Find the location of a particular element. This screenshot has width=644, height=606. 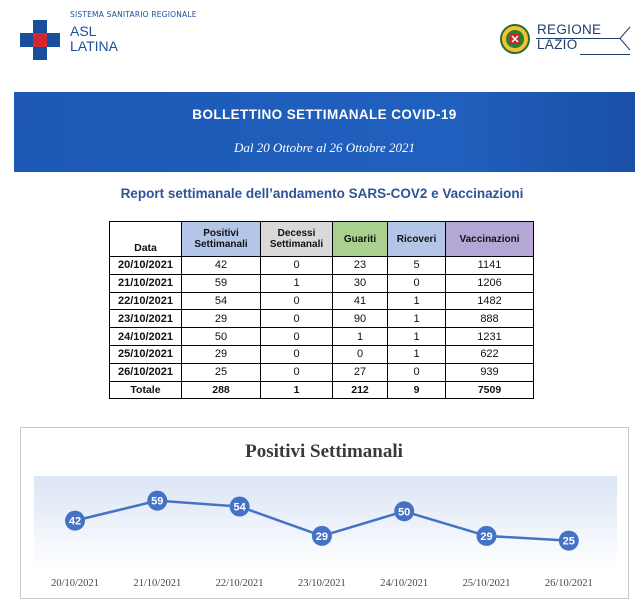

bulletin-date-range: Dal 20 Ottobre al 26 Ottobre 2021 is located at coordinates (324, 147).